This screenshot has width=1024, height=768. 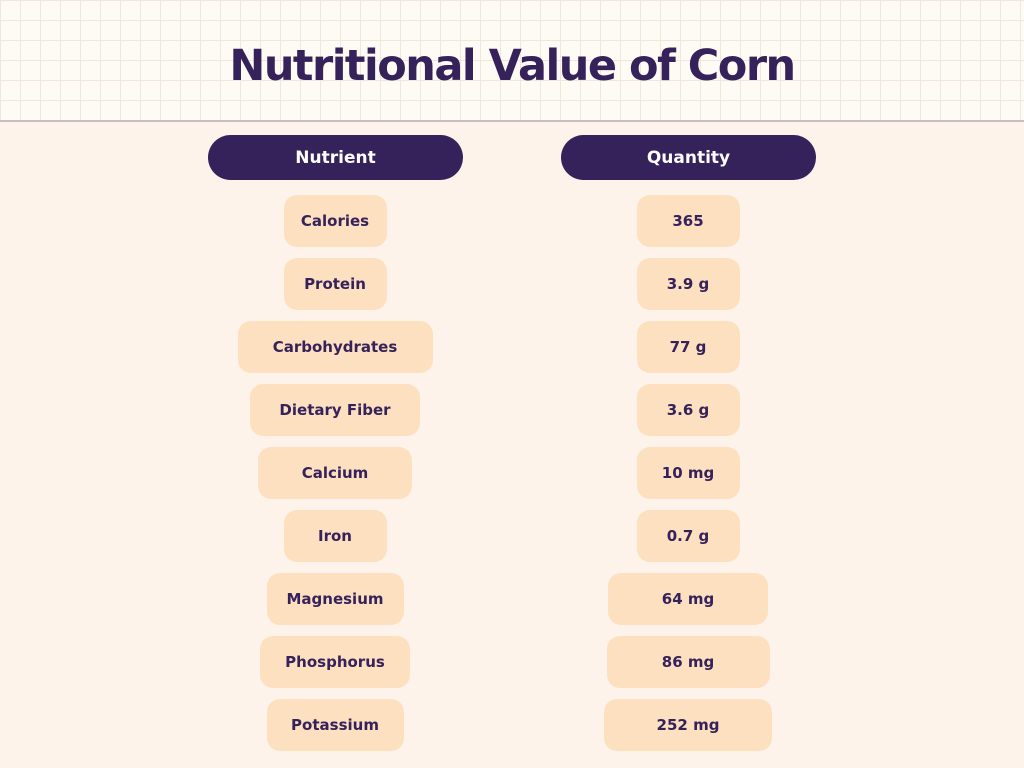 I want to click on quantity-cell: 10 mg, so click(x=688, y=473).